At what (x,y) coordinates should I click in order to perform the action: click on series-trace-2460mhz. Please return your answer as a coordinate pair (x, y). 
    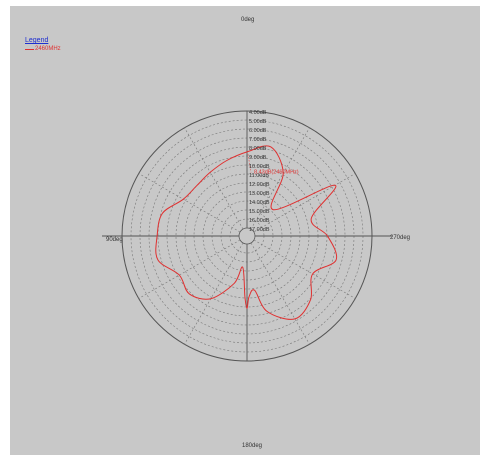
    Looking at the image, I should click on (246, 232).